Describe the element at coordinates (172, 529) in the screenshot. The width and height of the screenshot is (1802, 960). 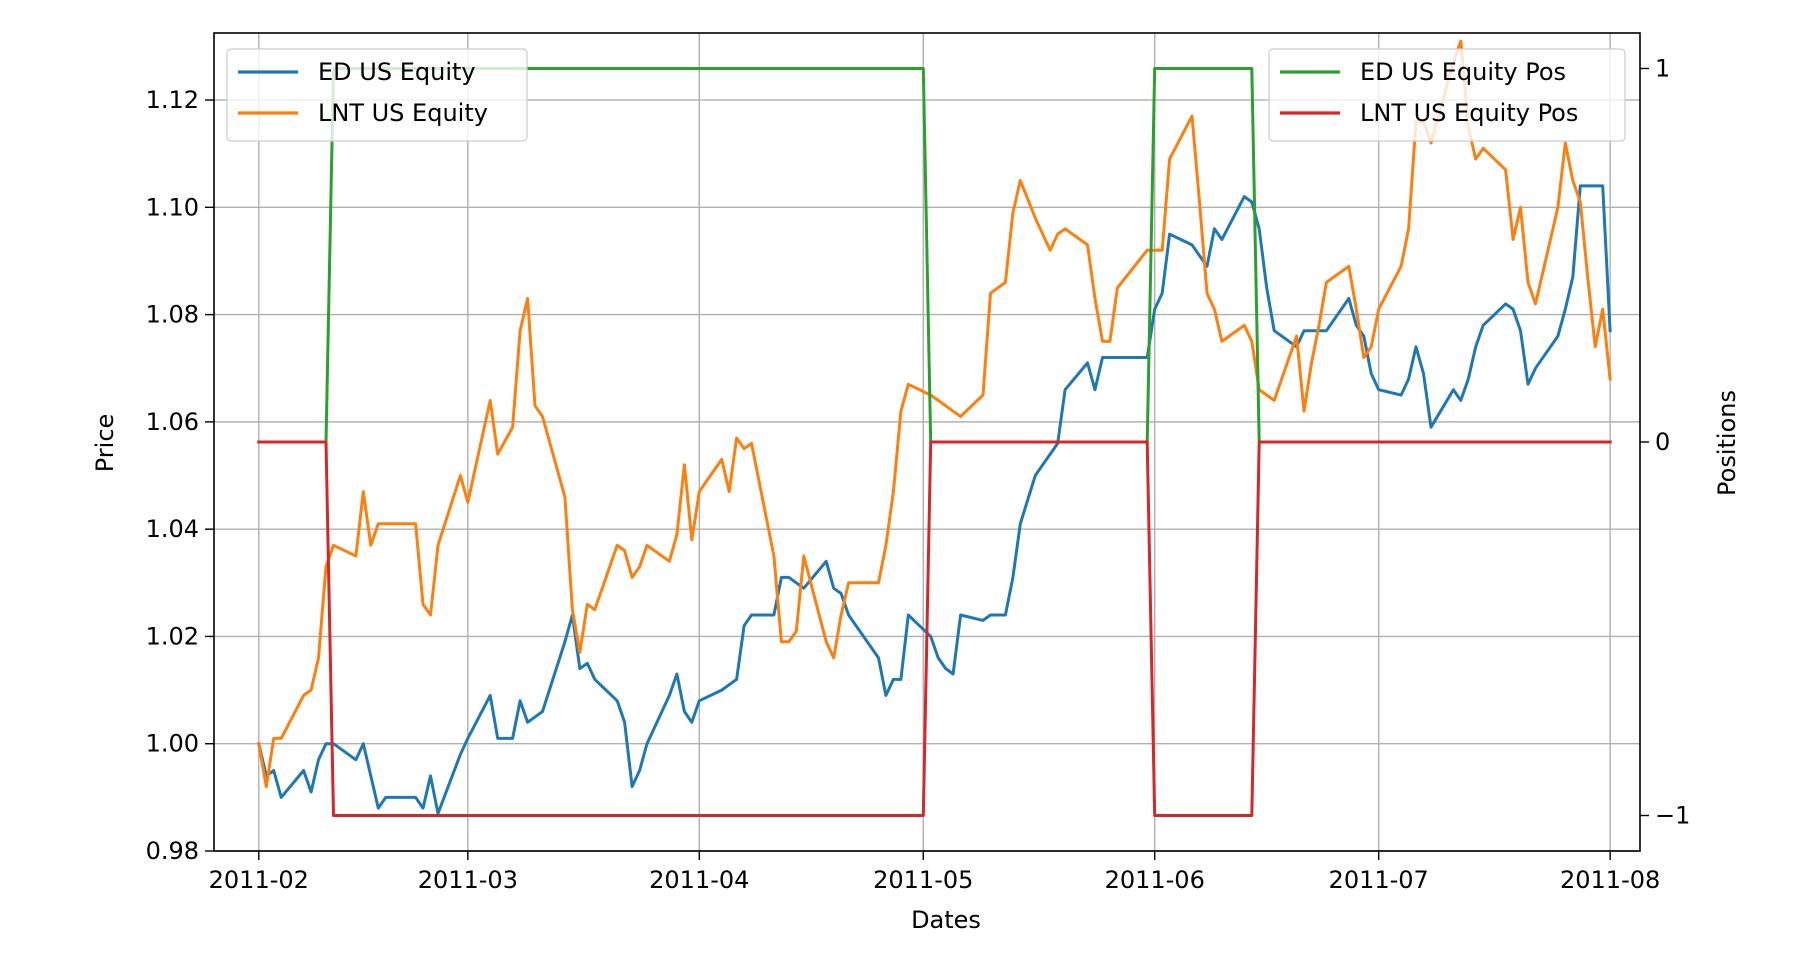
I see `y-tick-label: 1.04` at that location.